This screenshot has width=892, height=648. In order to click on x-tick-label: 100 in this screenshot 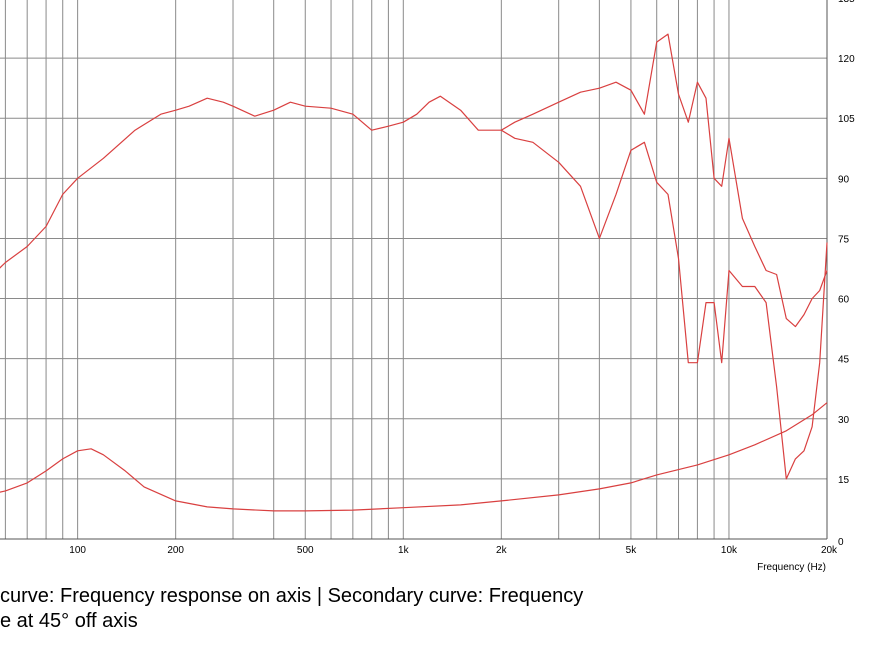, I will do `click(77, 550)`.